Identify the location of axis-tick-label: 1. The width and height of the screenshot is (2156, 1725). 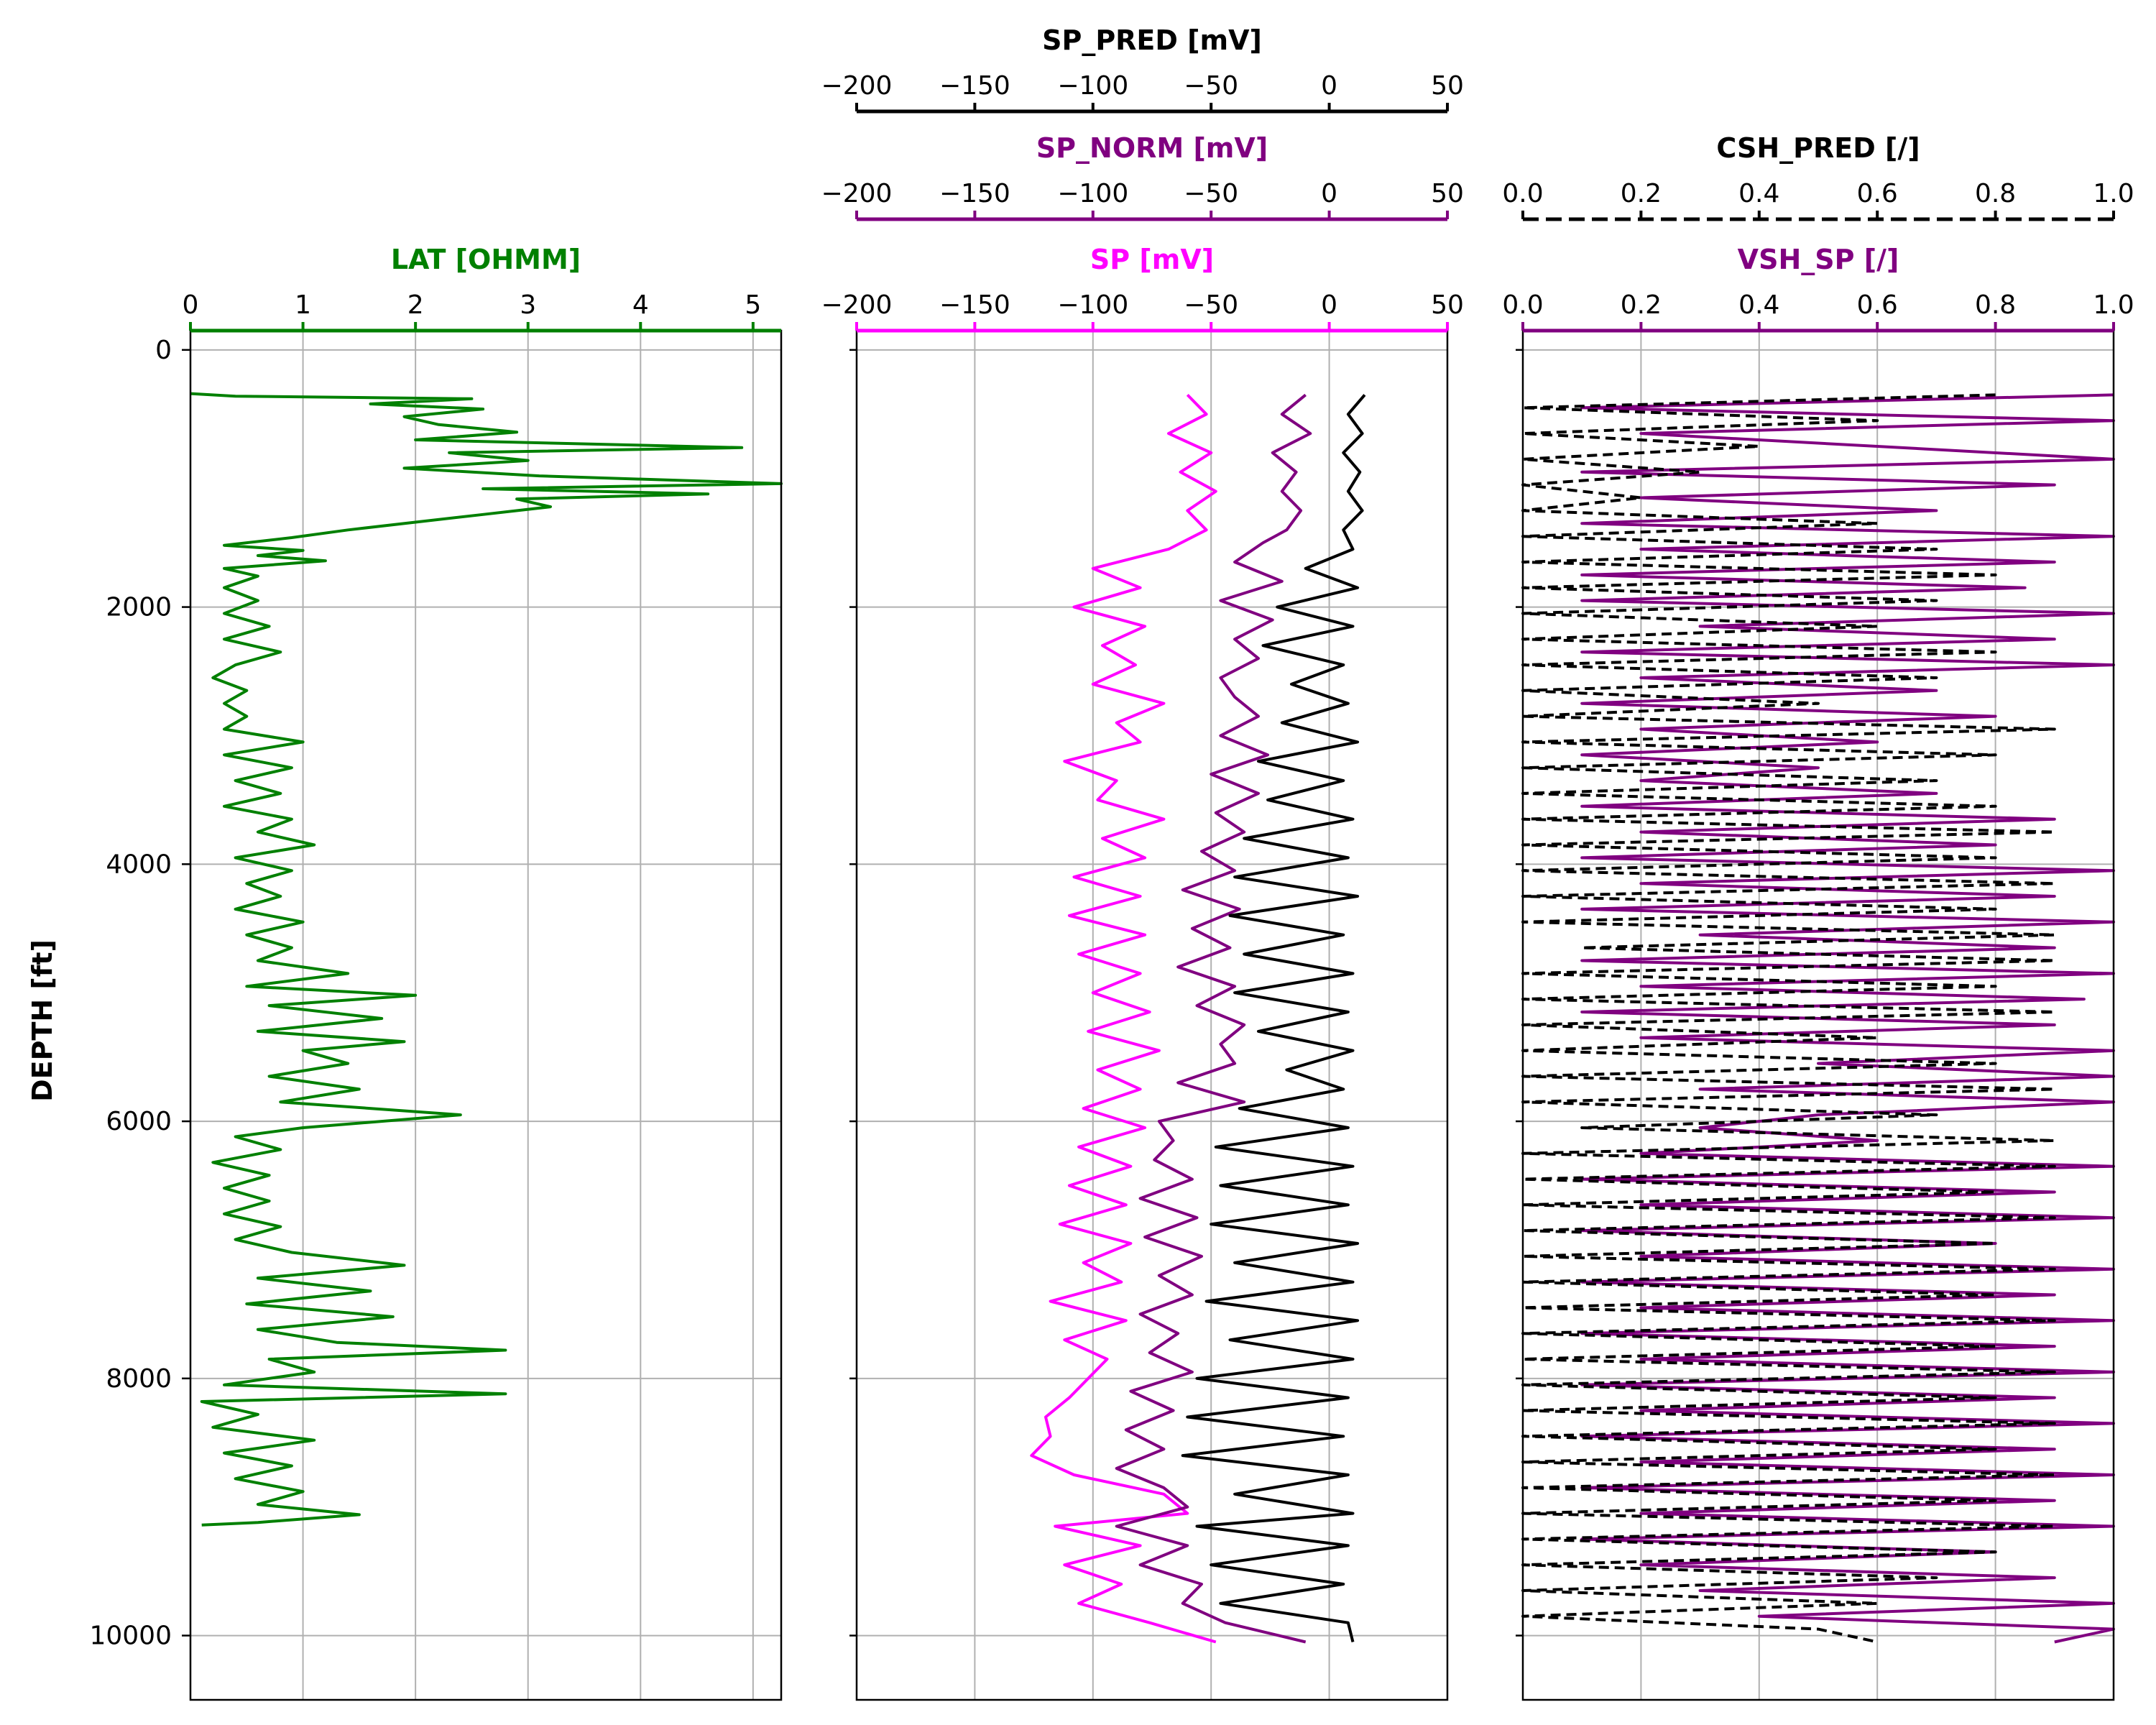
(303, 305).